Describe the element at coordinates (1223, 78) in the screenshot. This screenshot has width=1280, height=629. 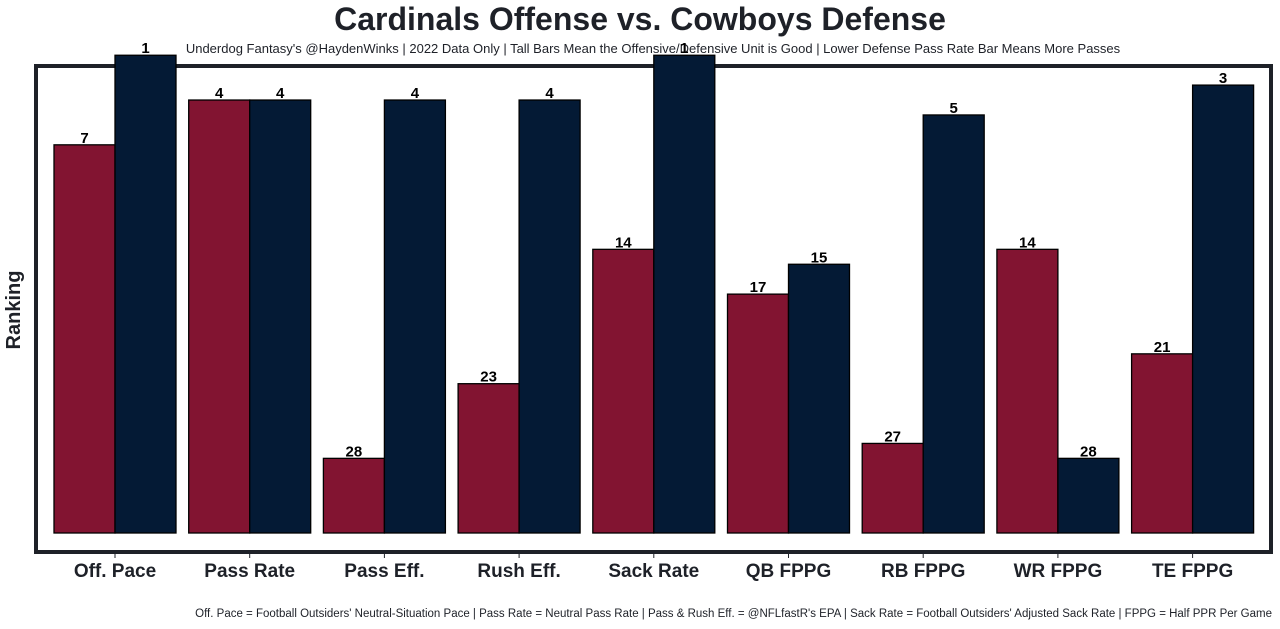
I see `data-label-defense-8: 3` at that location.